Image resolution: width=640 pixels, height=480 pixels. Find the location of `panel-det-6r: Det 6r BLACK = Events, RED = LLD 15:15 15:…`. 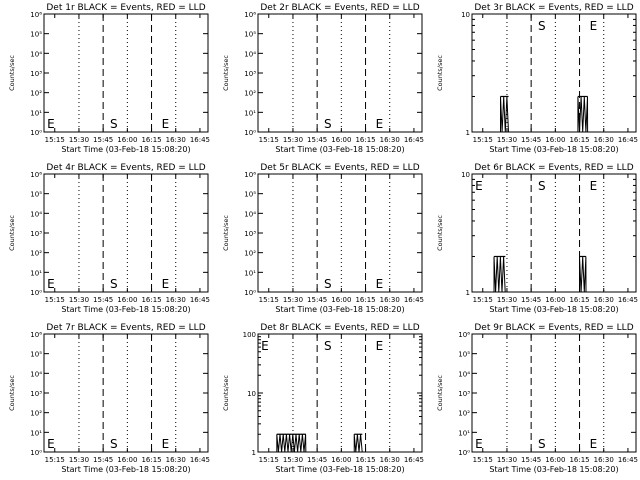

panel-det-6r: Det 6r BLACK = Events, RED = LLD 15:15 15:… is located at coordinates (537, 238).